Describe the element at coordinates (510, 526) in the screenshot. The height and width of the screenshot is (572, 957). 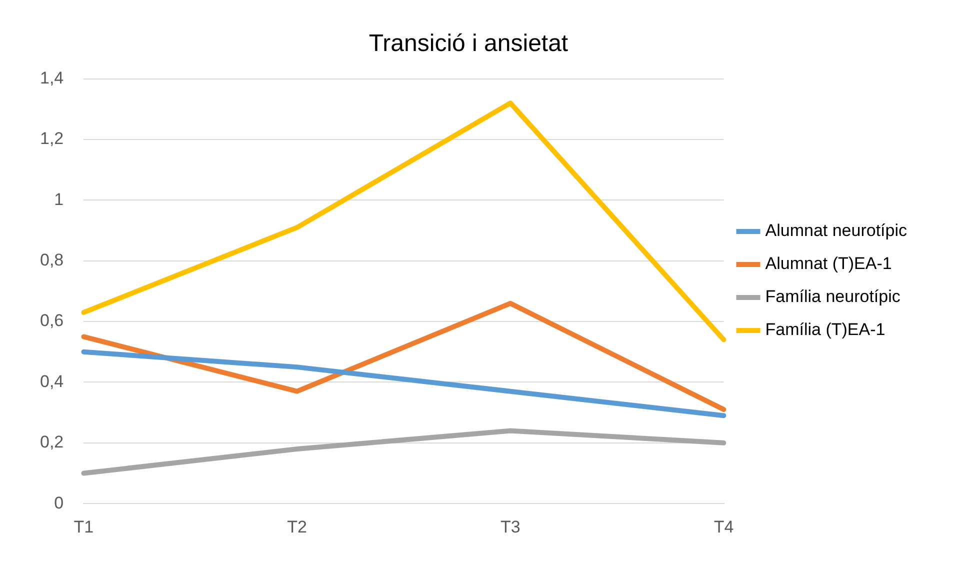
I see `x-tick-label: T3` at that location.